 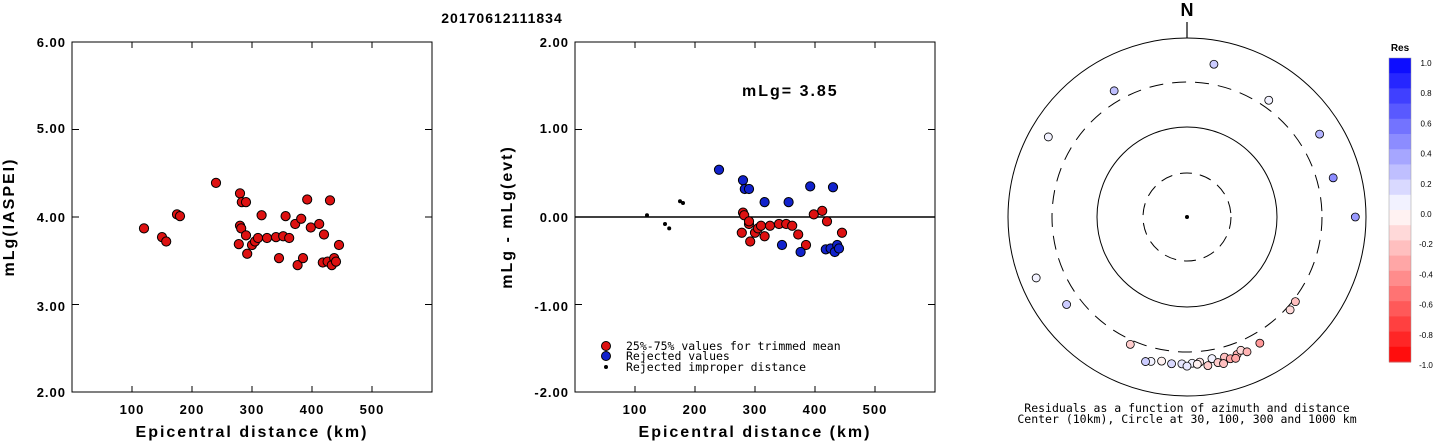 I want to click on ring-100km, so click(x=1187, y=217).